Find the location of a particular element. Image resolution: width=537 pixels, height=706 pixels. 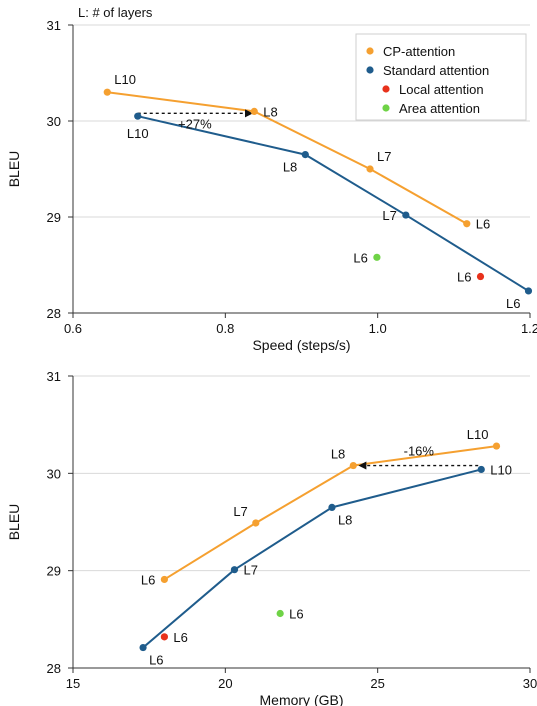

annotation-label: +27% is located at coordinates (195, 123).